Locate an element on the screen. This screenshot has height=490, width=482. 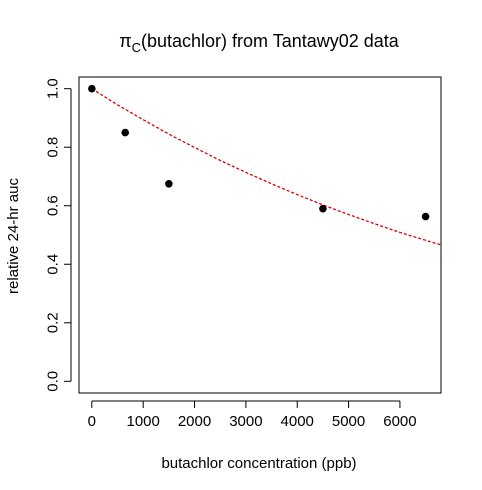
y-tick-label: 0.0 is located at coordinates (53, 381).